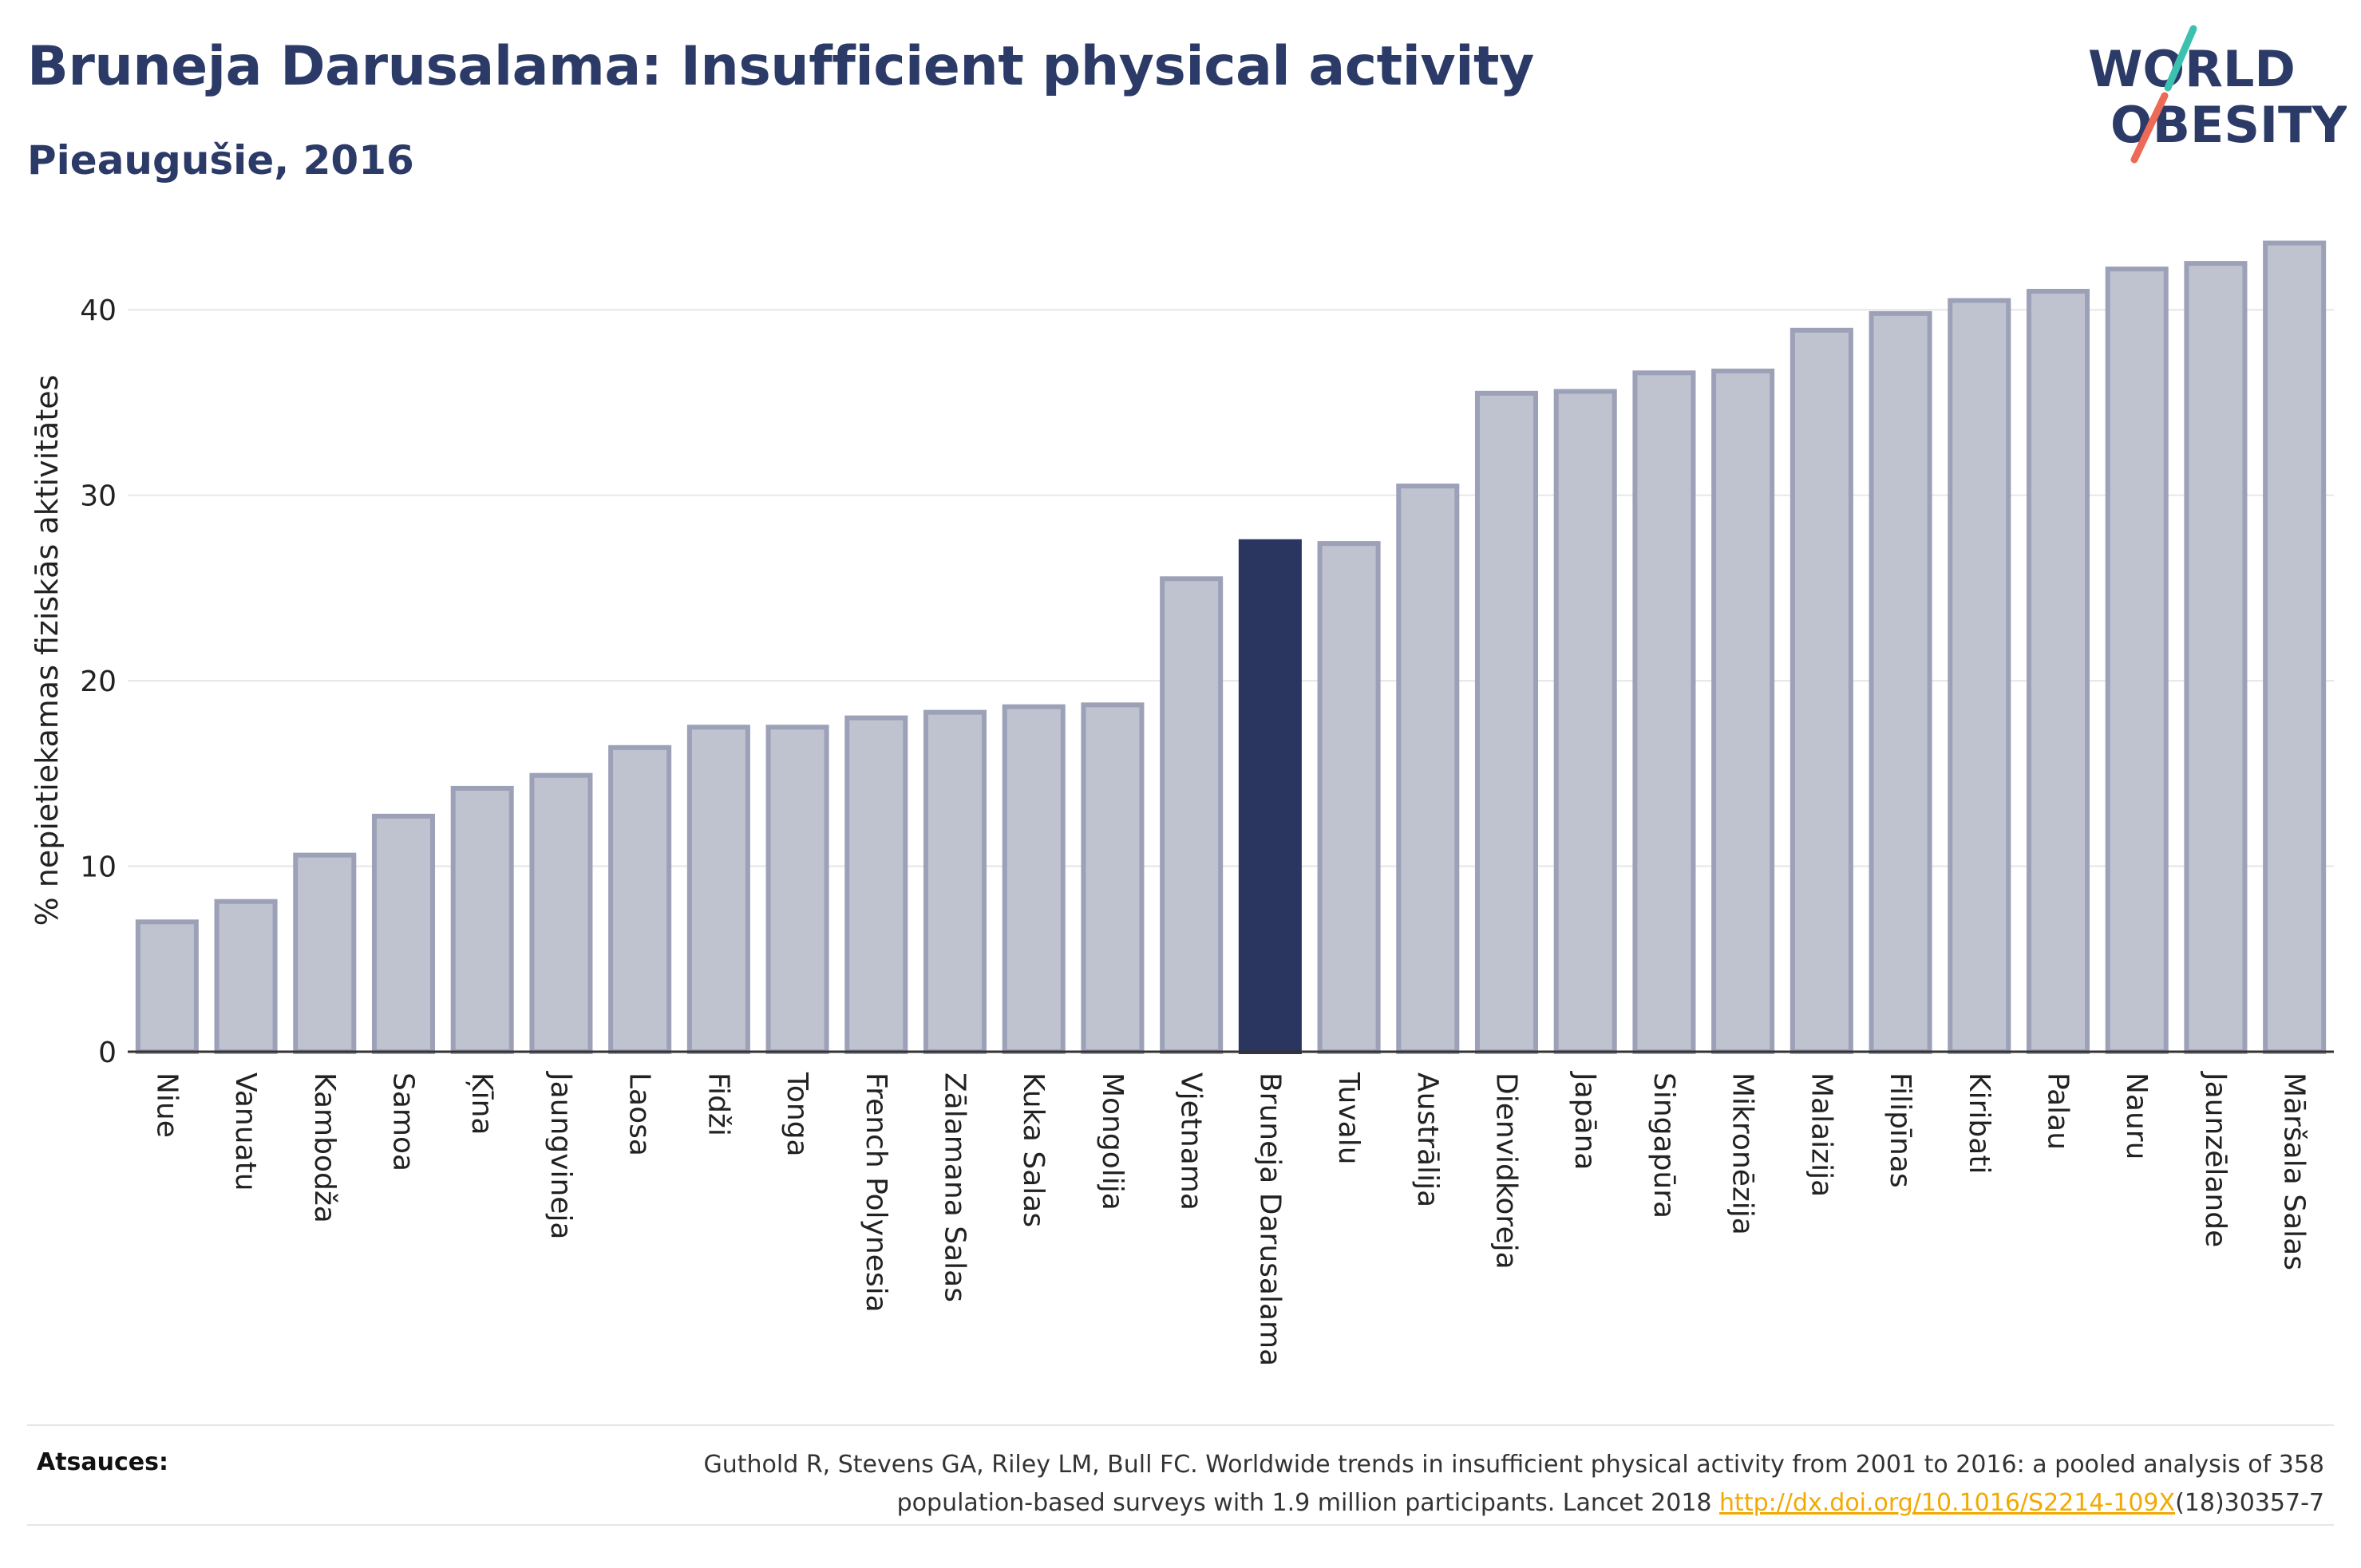 The width and height of the screenshot is (2361, 1568). I want to click on x-tick-label: Jaungvineja, so click(560, 1155).